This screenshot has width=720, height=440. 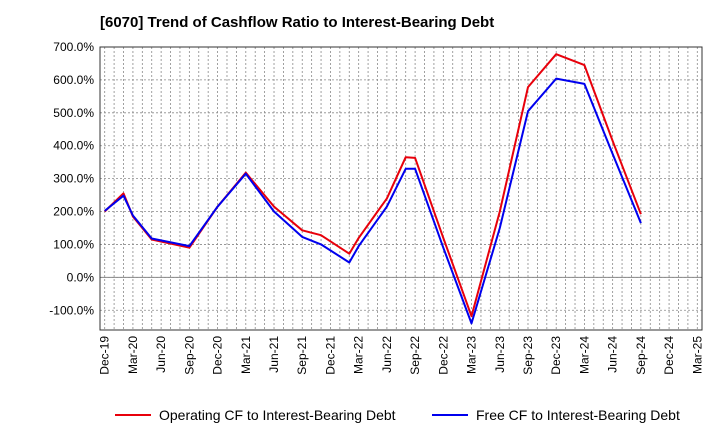 I want to click on x-tick-label: Dec-19, so click(x=105, y=355).